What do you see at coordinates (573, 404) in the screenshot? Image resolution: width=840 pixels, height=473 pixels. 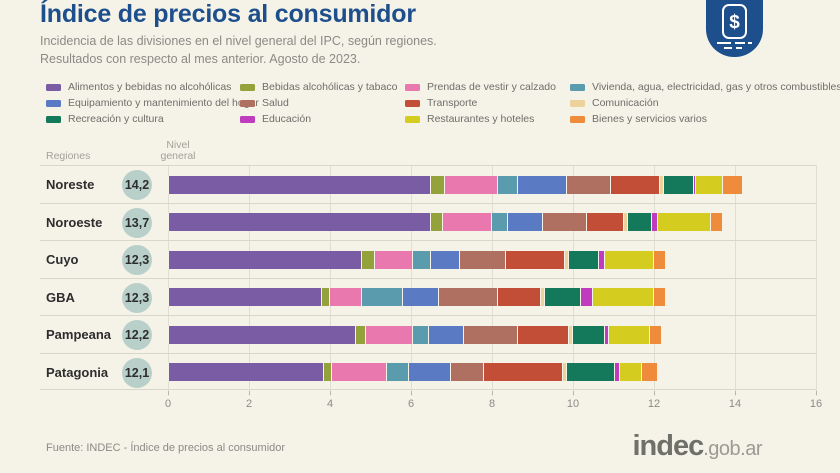 I see `axis-tick-label: 10` at bounding box center [573, 404].